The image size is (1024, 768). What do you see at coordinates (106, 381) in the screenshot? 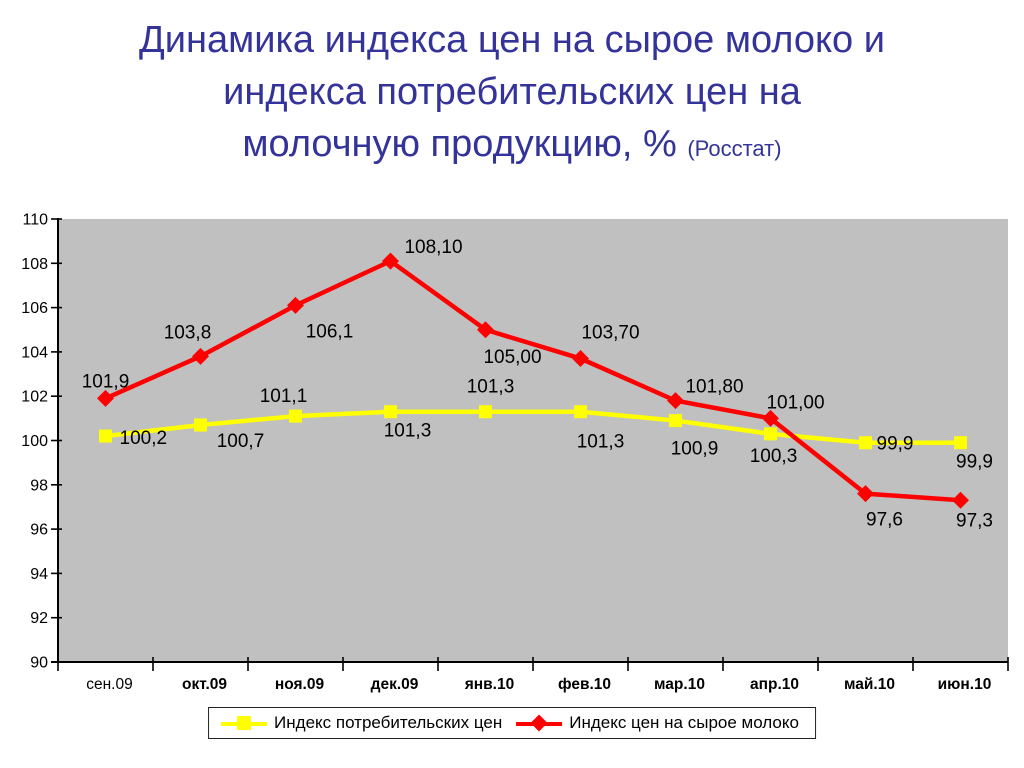
I see `data-label: 101,9` at bounding box center [106, 381].